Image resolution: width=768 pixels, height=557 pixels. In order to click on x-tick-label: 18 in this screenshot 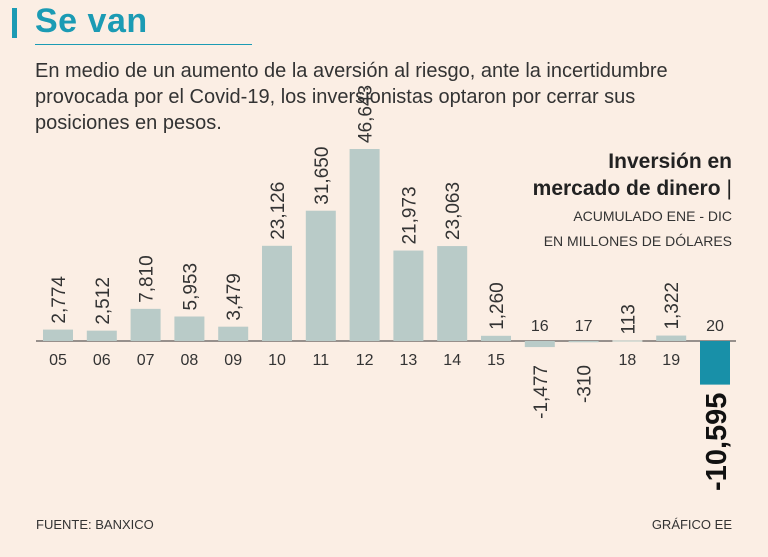, I will do `click(628, 360)`.